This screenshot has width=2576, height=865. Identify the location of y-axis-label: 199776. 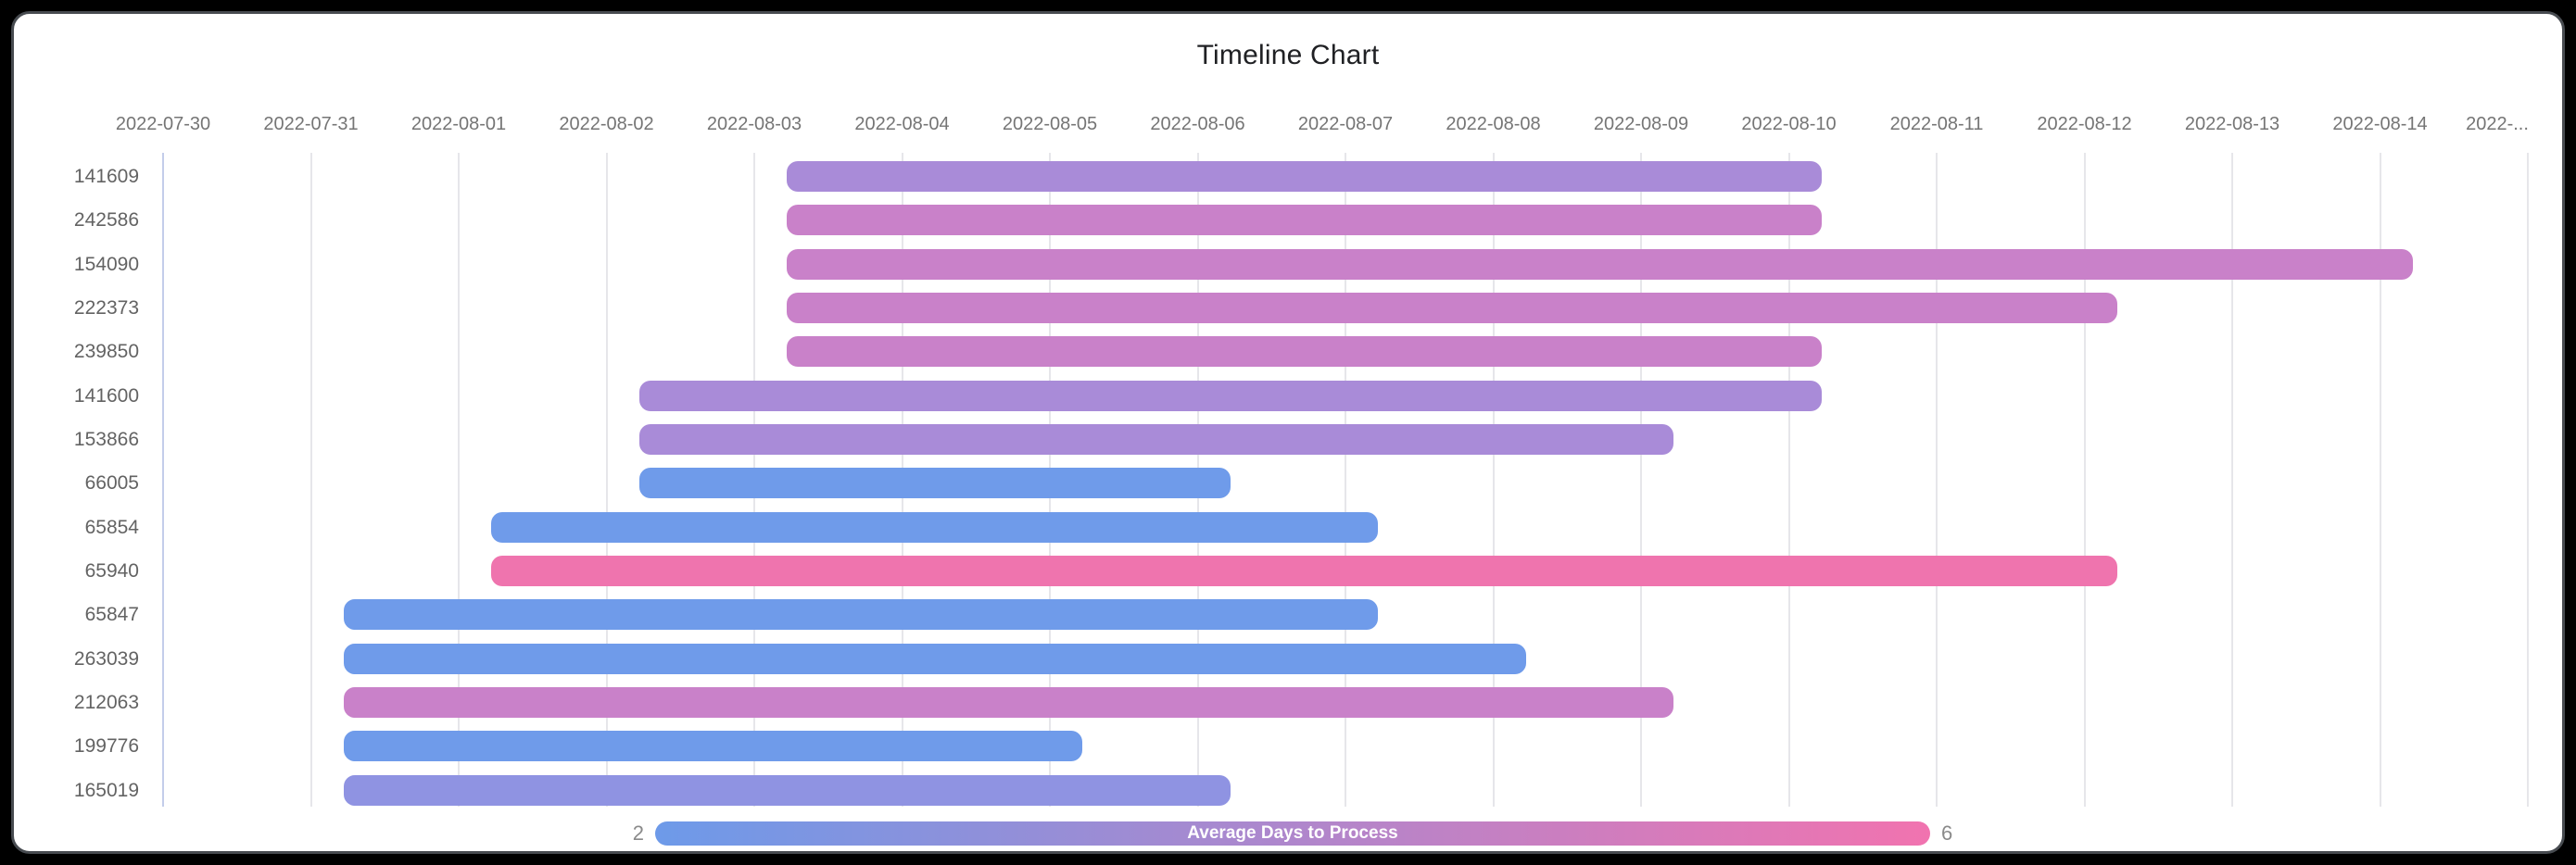
(106, 746).